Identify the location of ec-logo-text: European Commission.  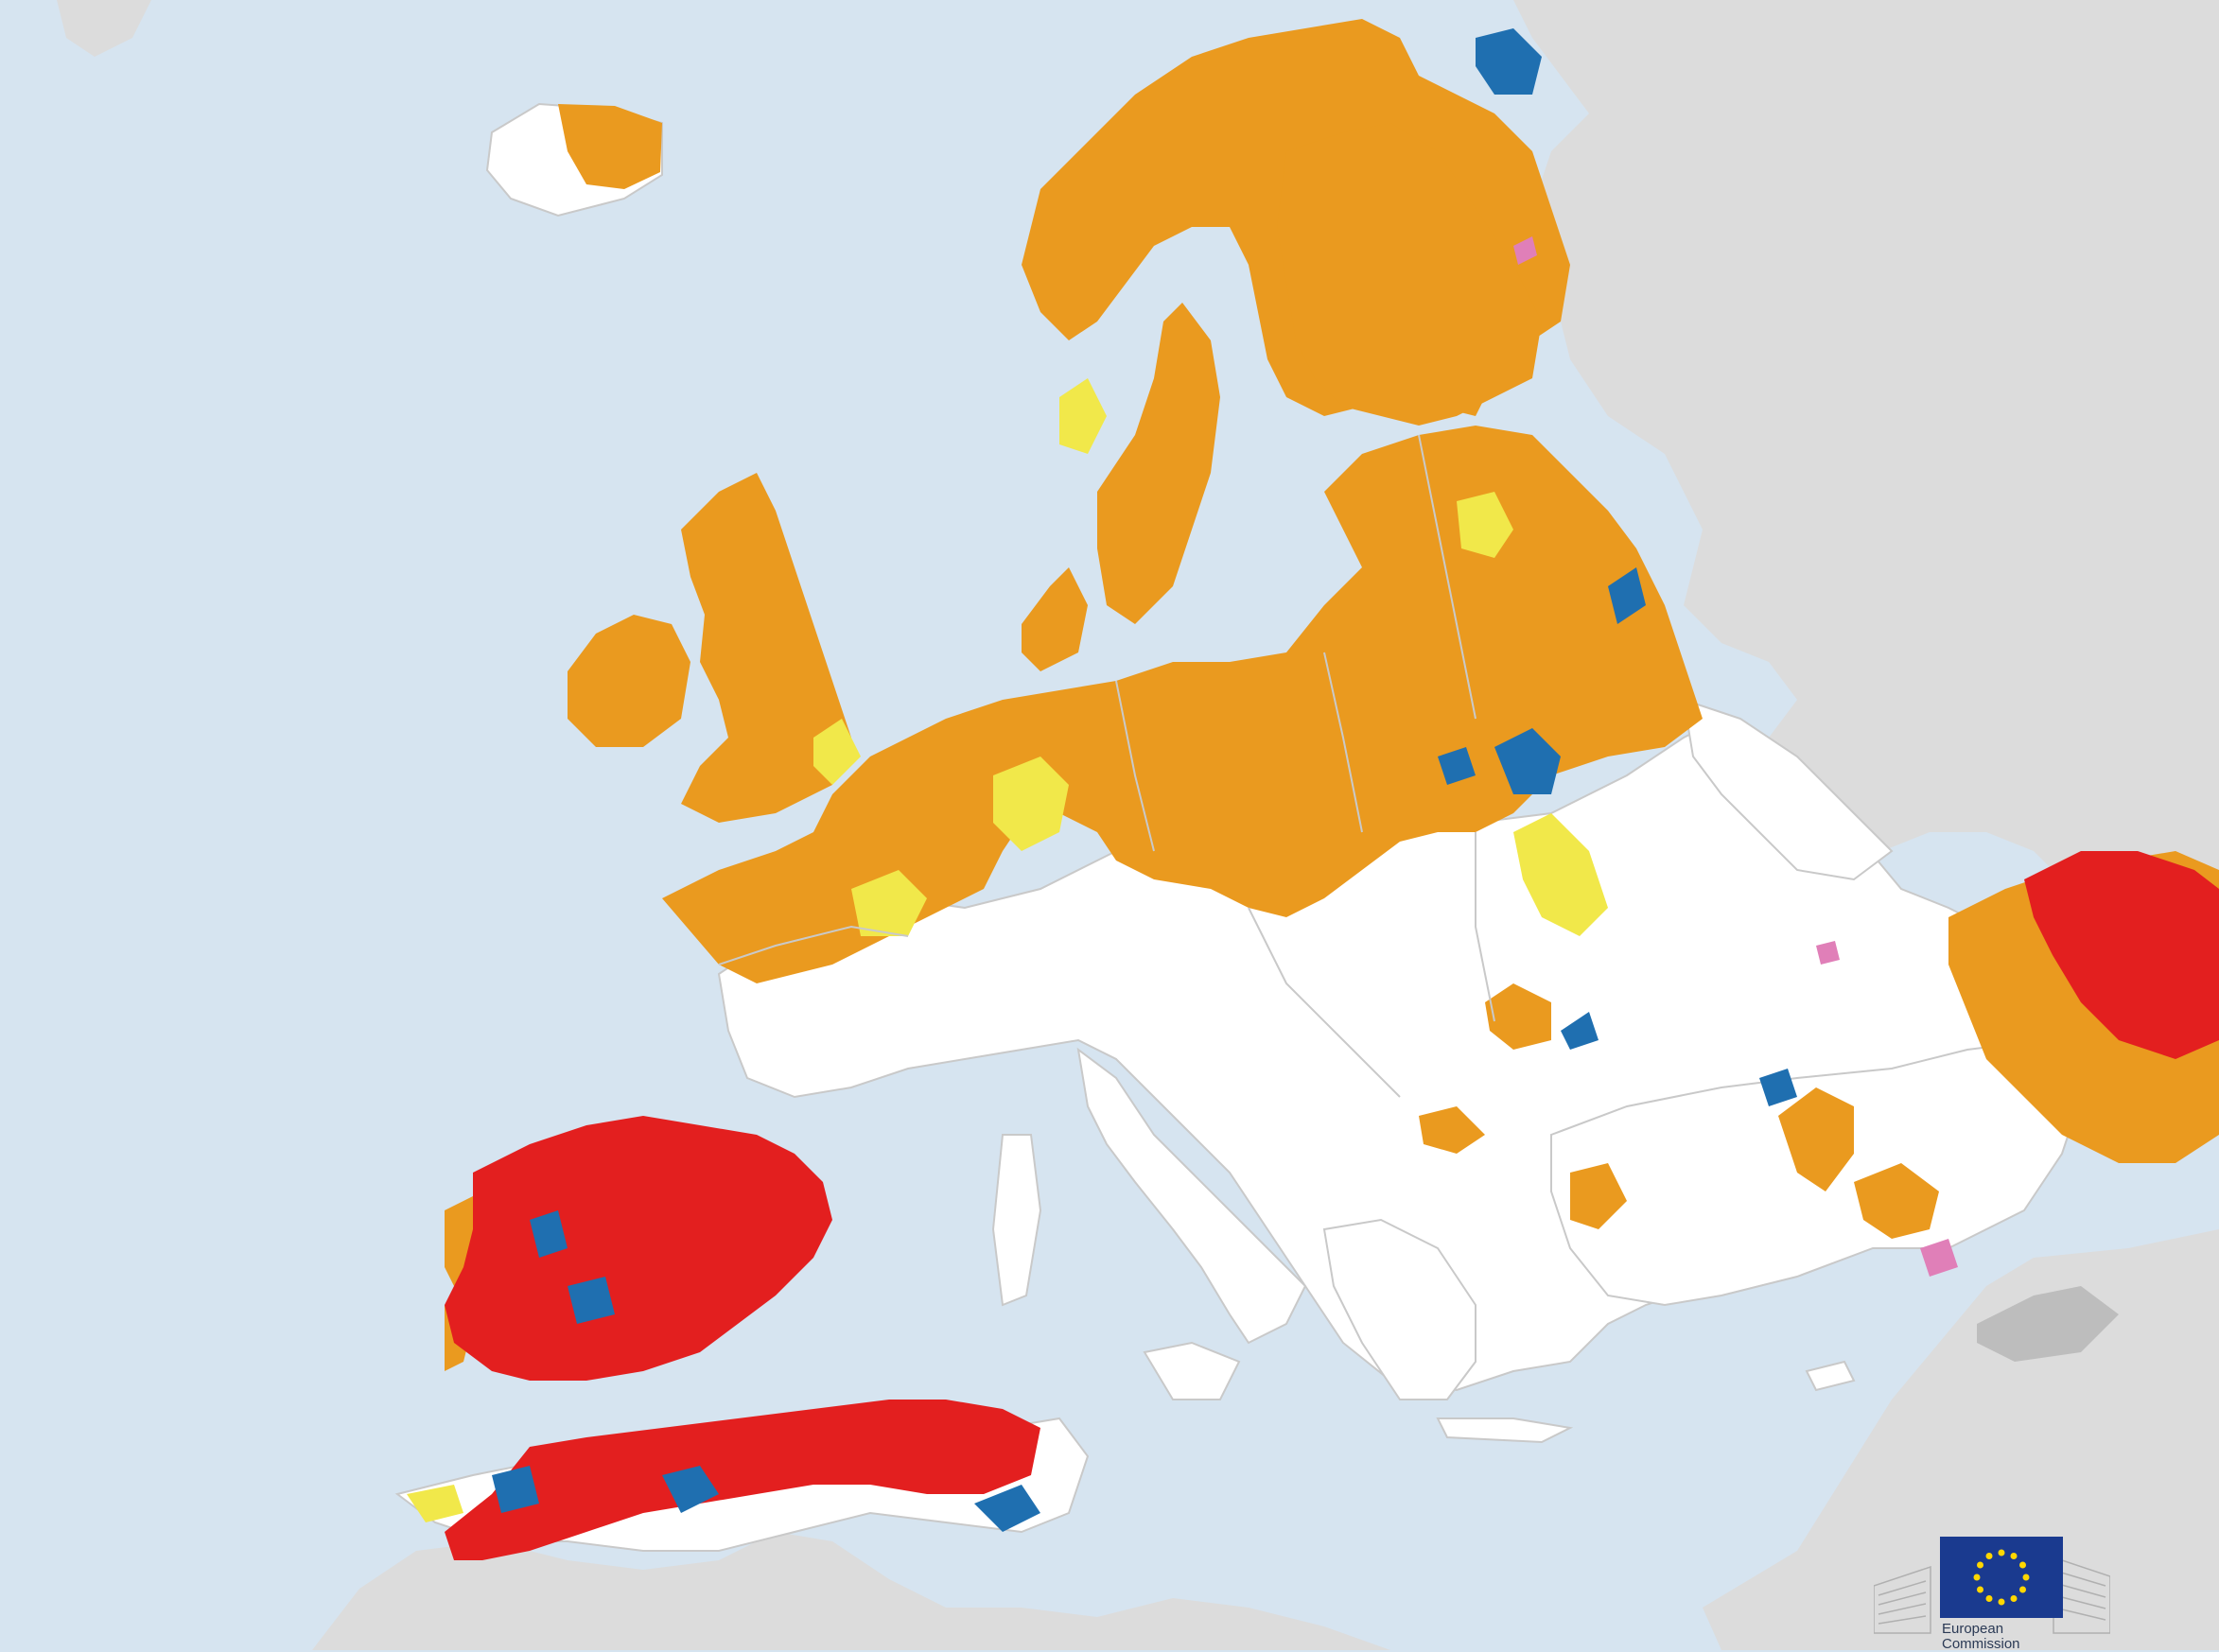
(2022, 1637).